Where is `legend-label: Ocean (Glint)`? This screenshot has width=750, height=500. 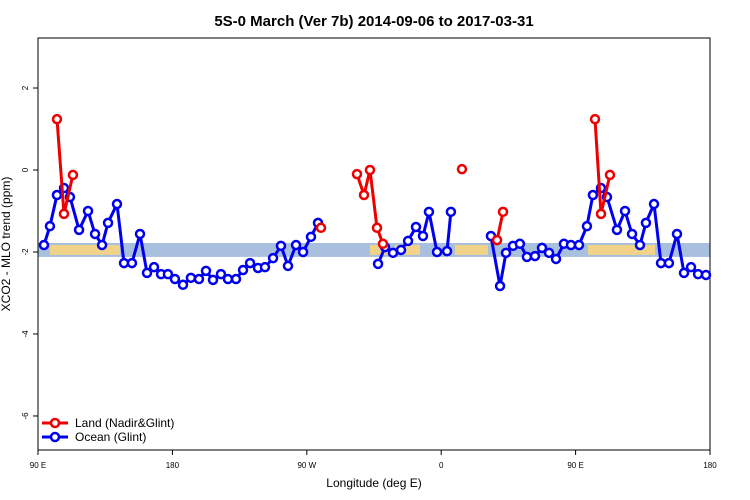 legend-label: Ocean (Glint) is located at coordinates (110, 437).